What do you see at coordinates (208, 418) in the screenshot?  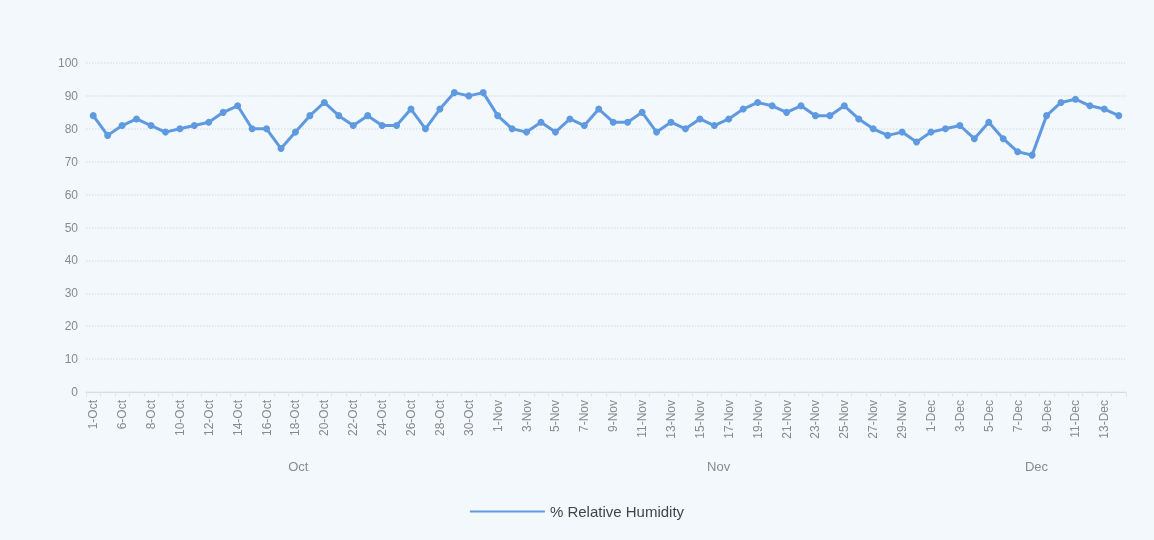 I see `x-tick-label: 12-Oct` at bounding box center [208, 418].